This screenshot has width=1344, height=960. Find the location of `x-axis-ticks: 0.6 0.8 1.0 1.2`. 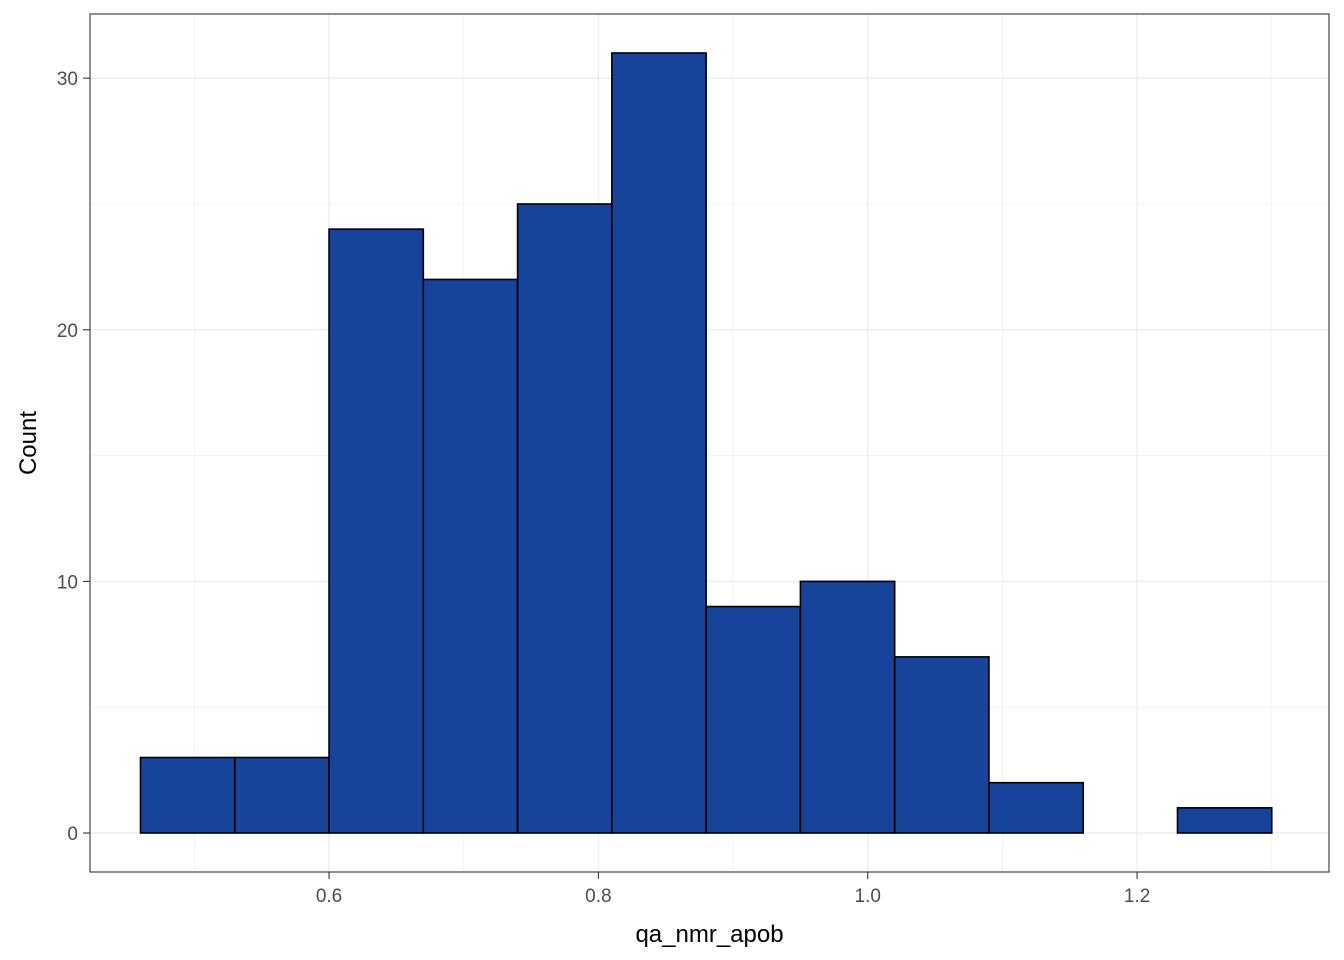

x-axis-ticks: 0.6 0.8 1.0 1.2 is located at coordinates (733, 889).